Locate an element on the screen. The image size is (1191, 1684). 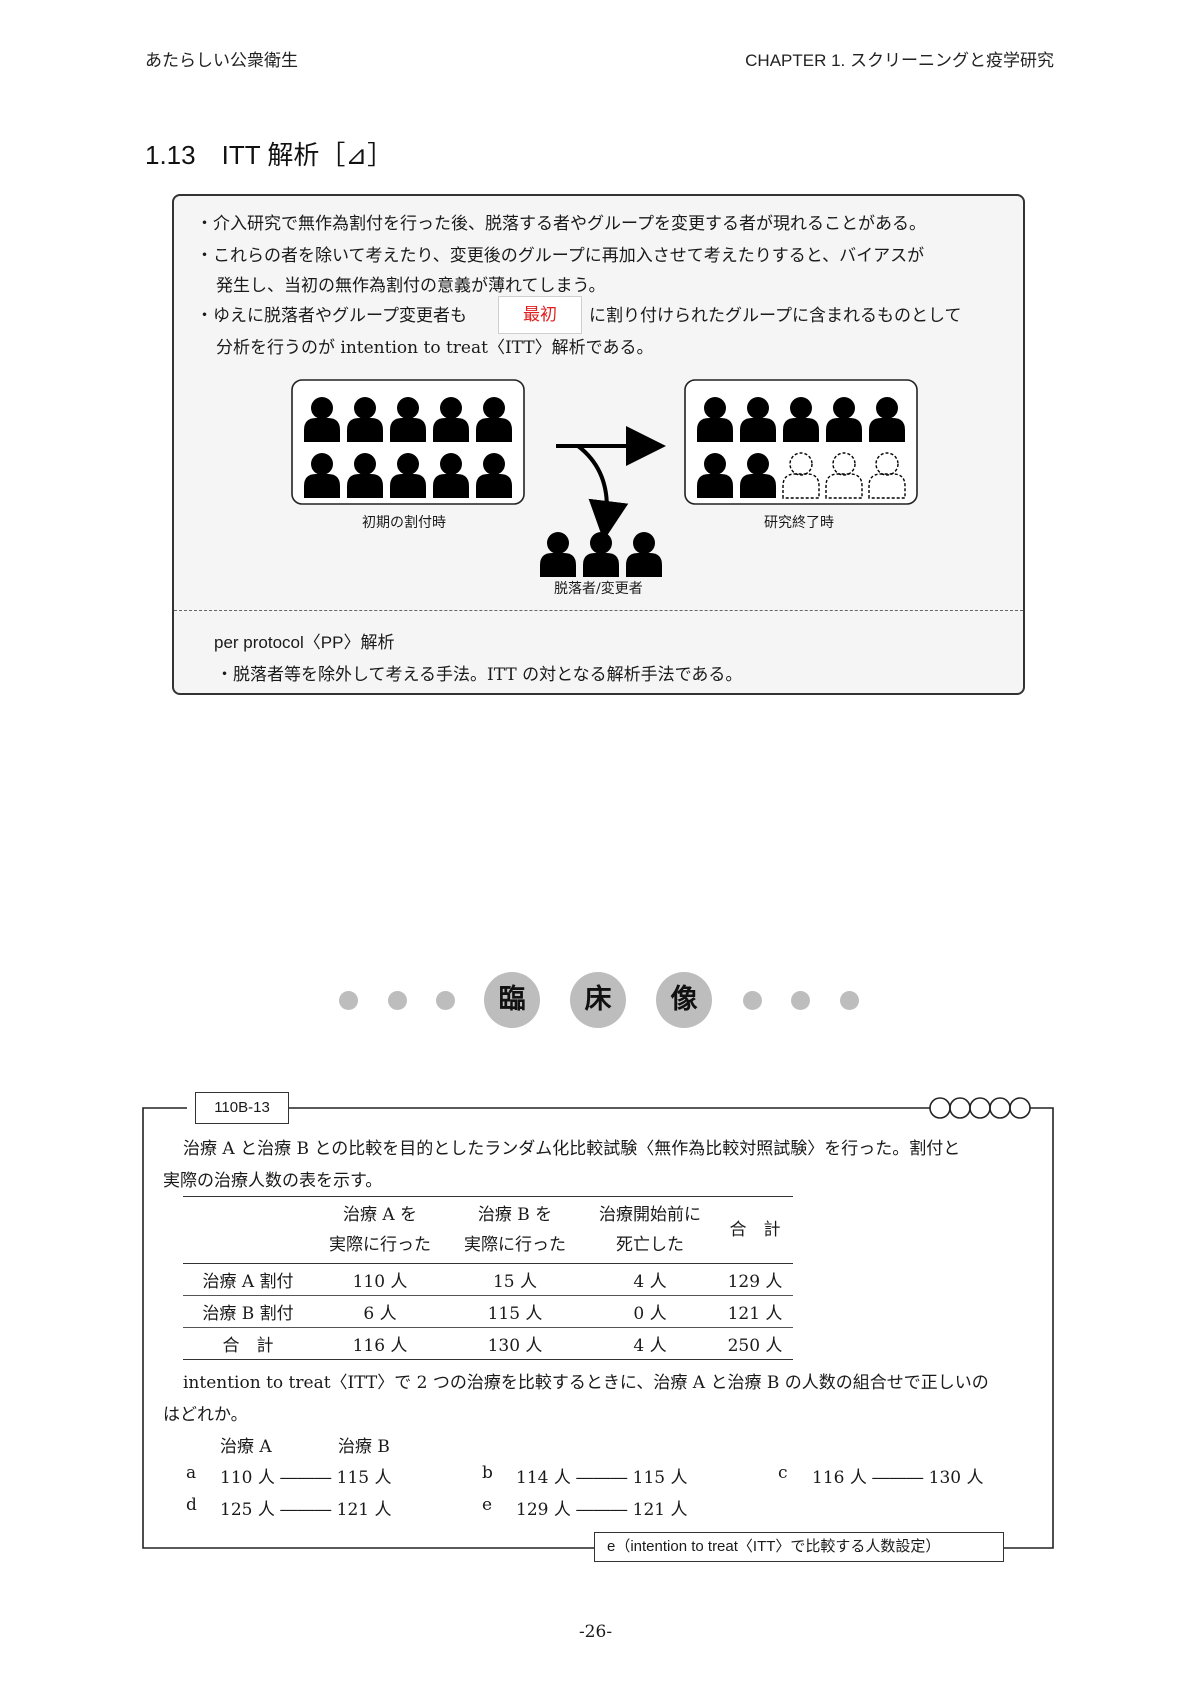
table-cell: 110 人 is located at coordinates (380, 1282).